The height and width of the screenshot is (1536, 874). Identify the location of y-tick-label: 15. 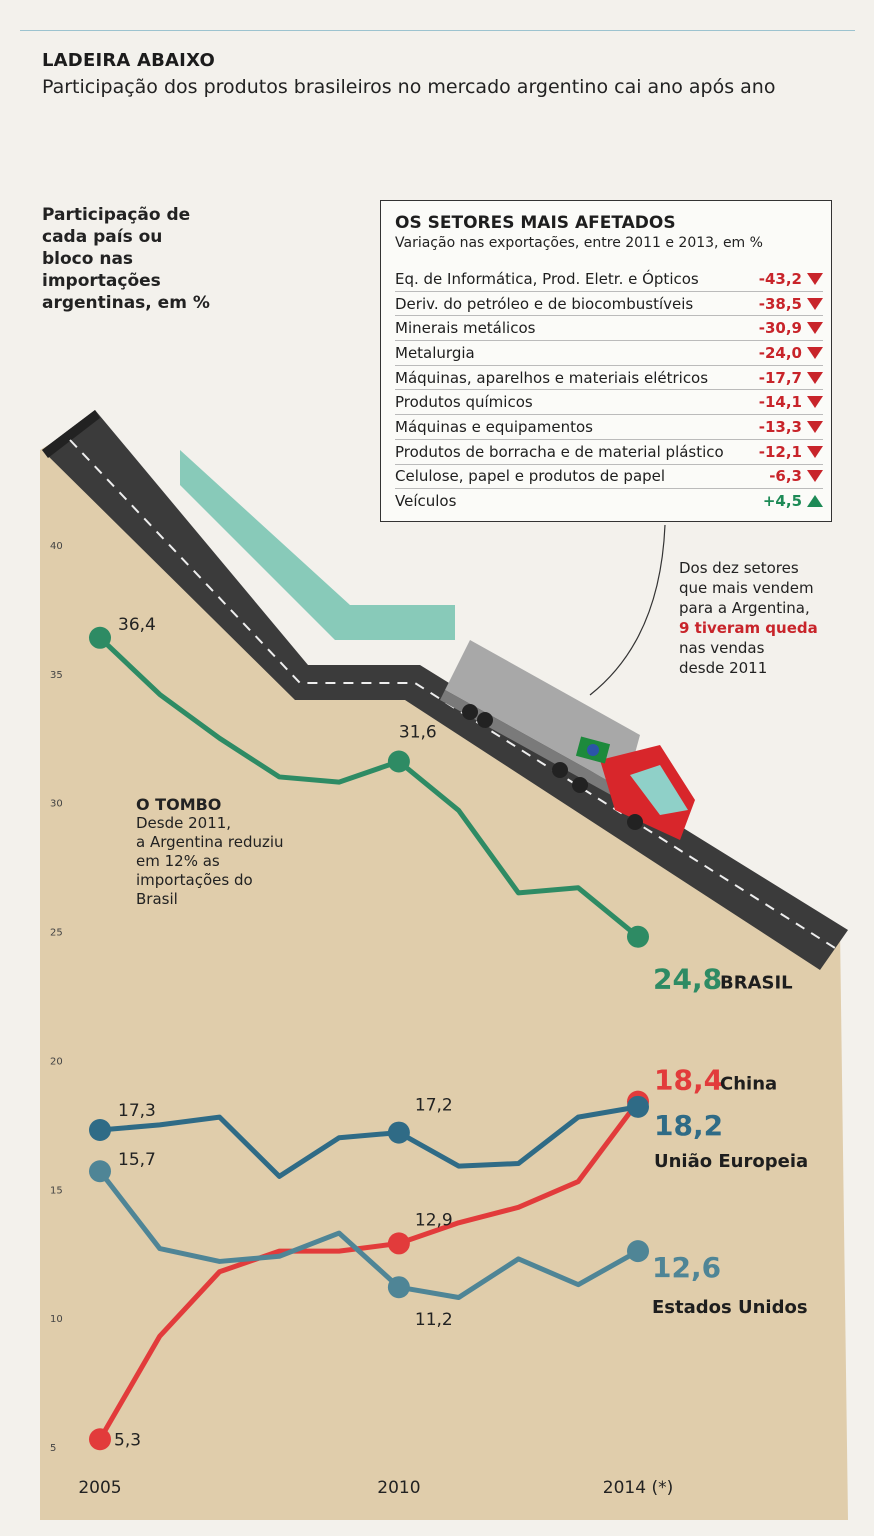
(56, 1190).